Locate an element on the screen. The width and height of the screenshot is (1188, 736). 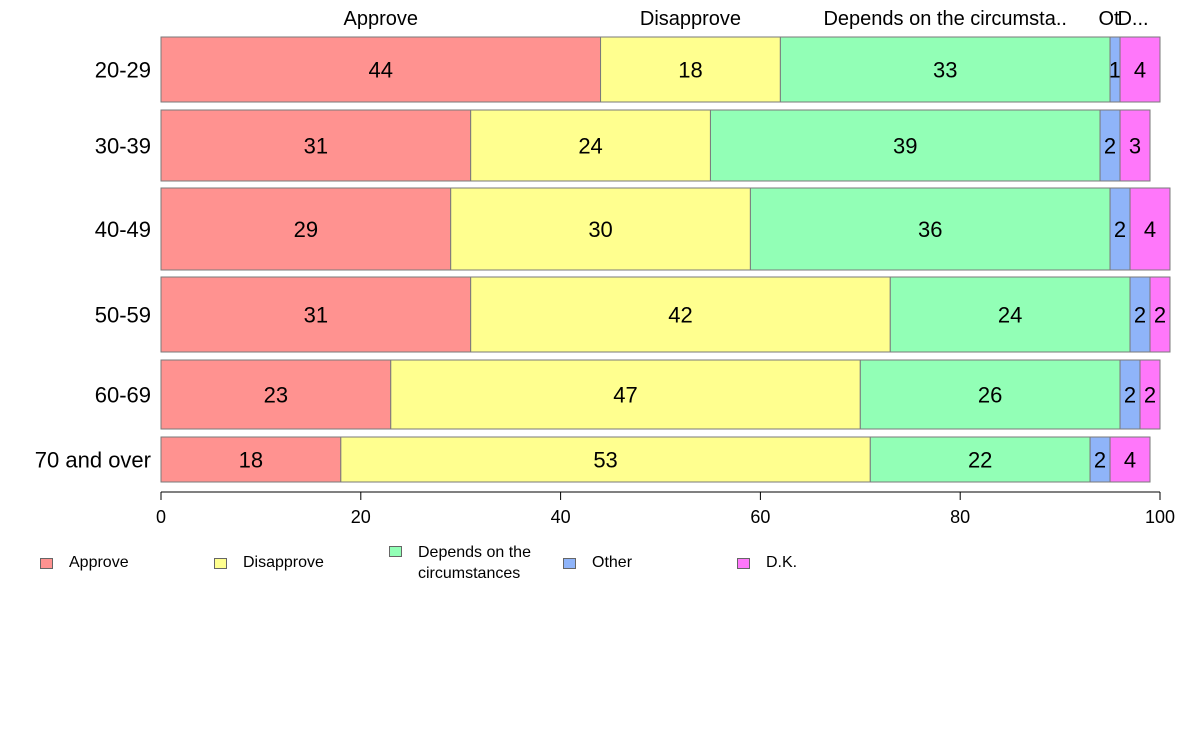
data-label-other-60-69: 2 is located at coordinates (1130, 395).